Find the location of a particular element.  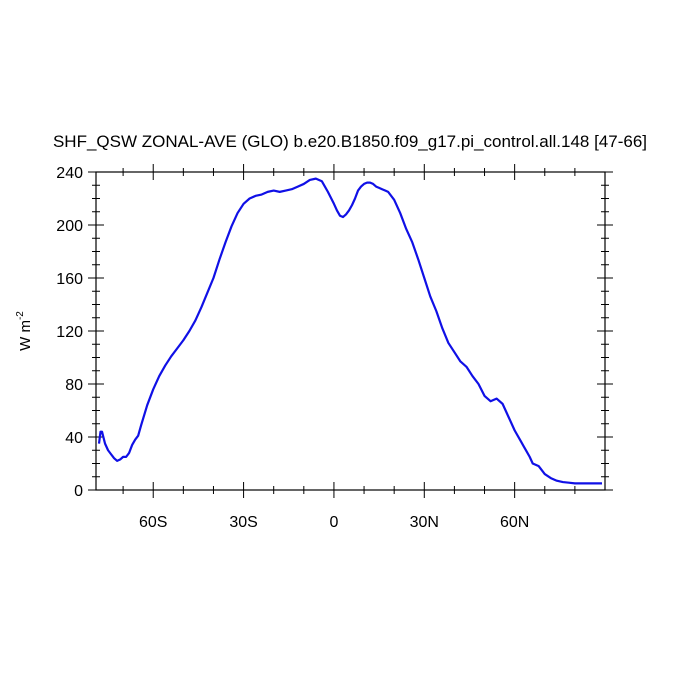

y-axis-label-exponent: -2 is located at coordinates (20, 315).